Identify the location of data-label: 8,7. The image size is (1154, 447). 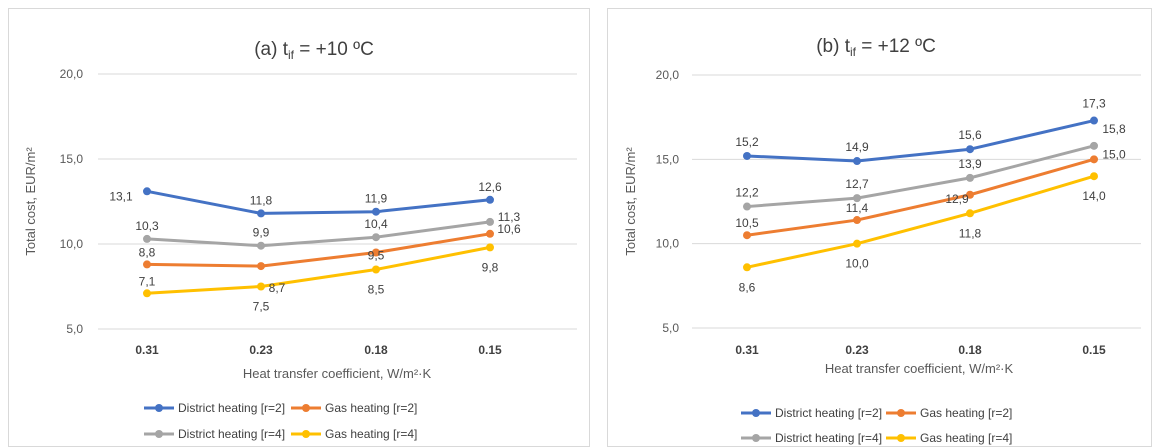
(277, 288).